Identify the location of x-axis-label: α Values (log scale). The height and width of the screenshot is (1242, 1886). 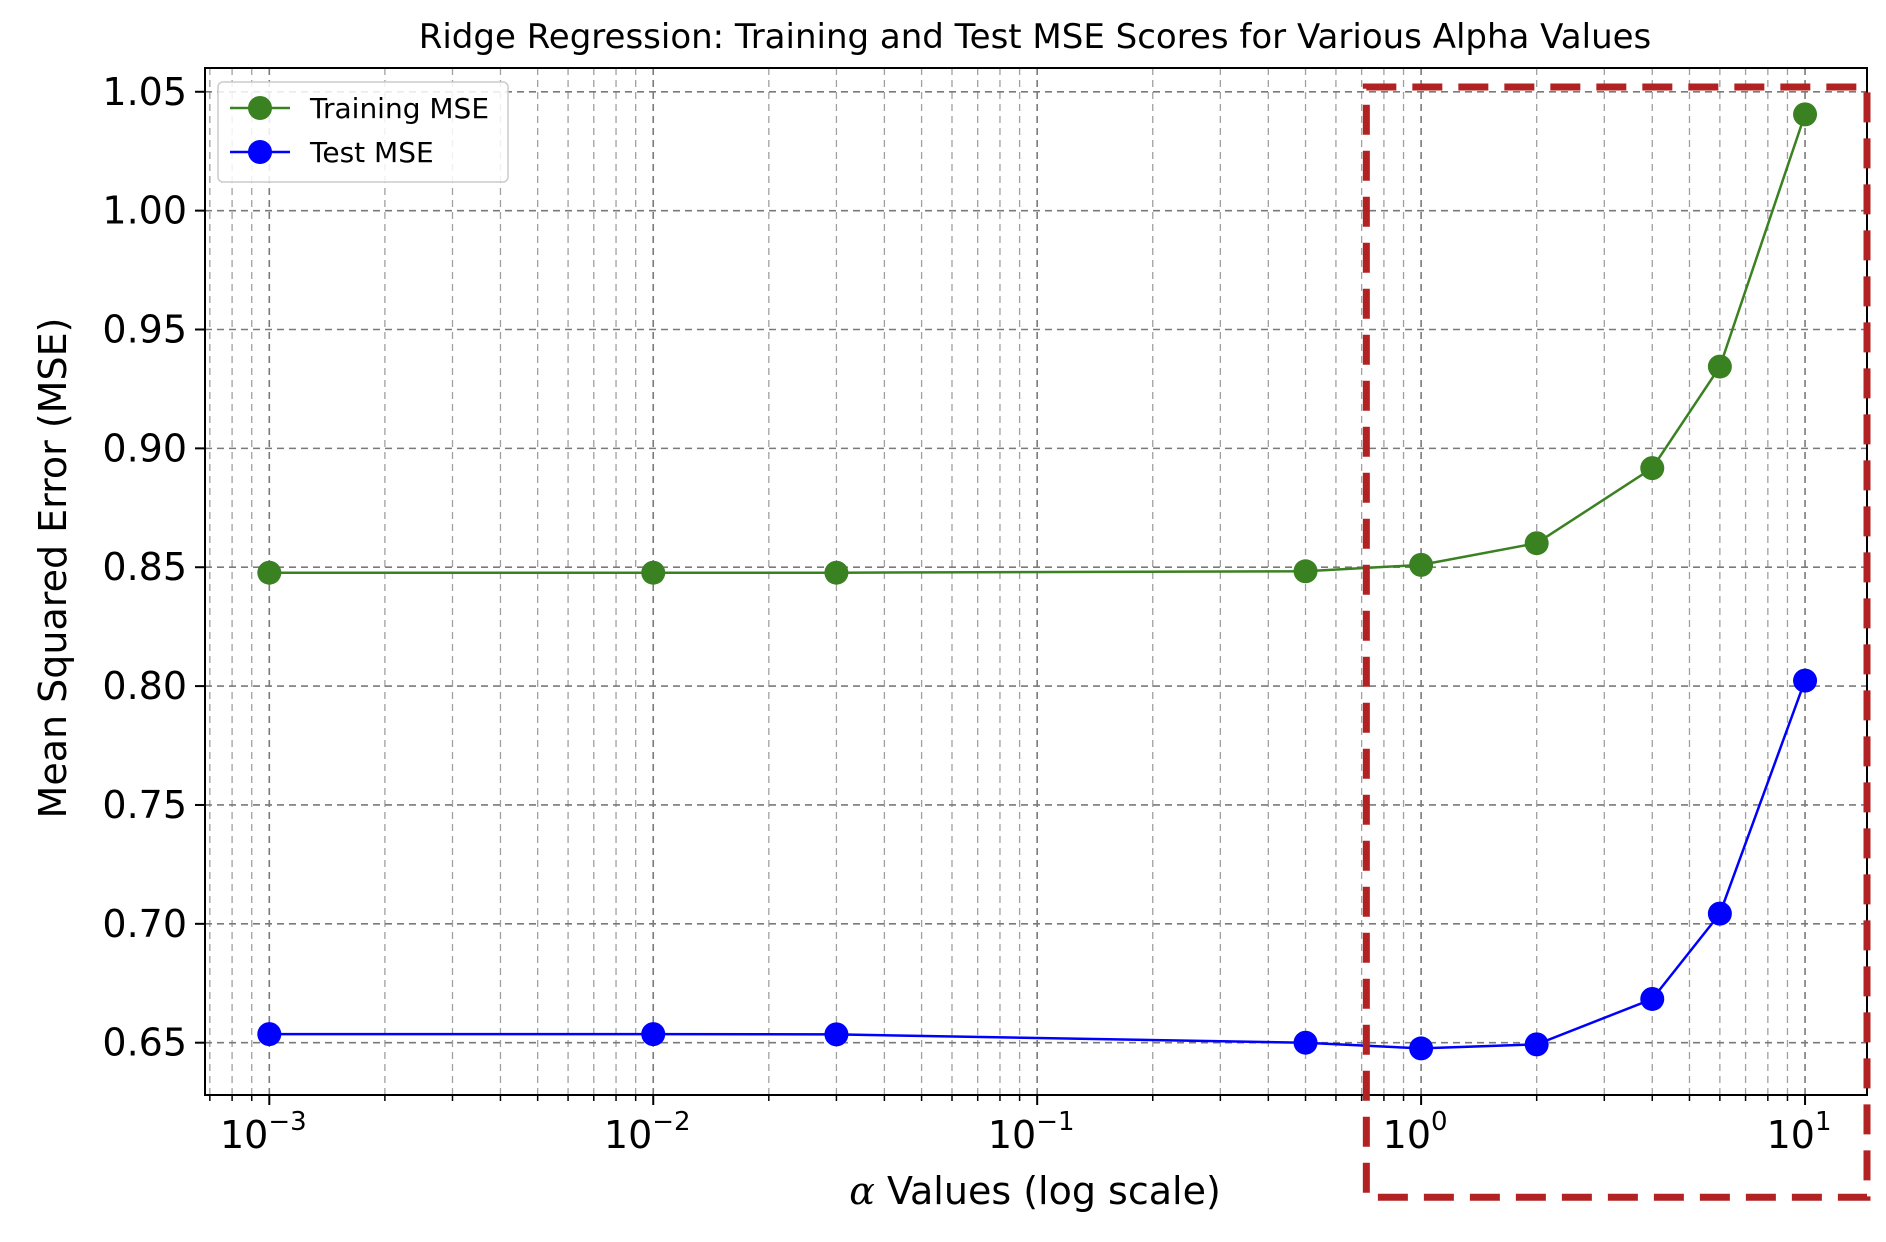
(1035, 1191).